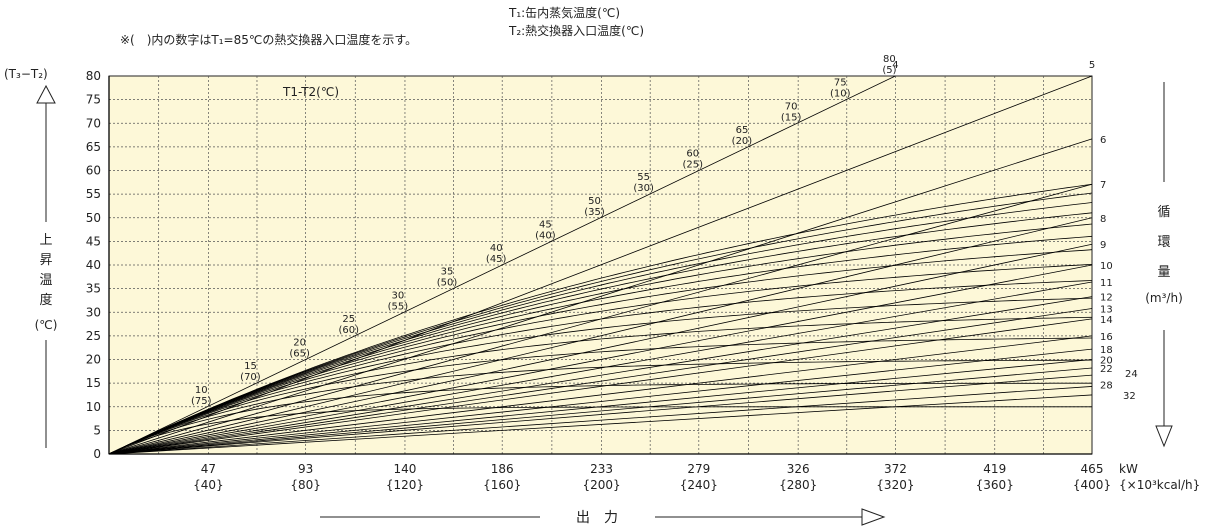  I want to click on y-tick-label: 25, so click(93, 336).